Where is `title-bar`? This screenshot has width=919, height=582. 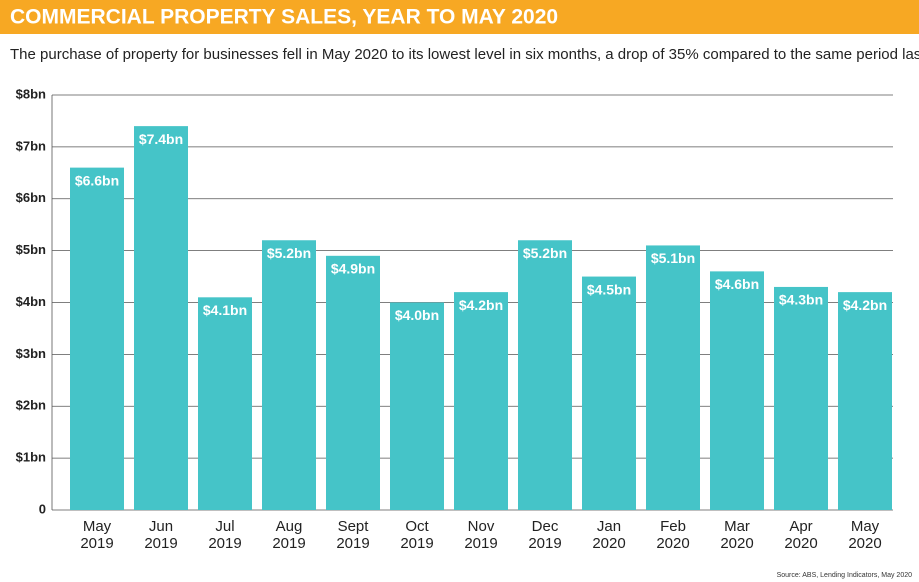
title-bar is located at coordinates (459, 17).